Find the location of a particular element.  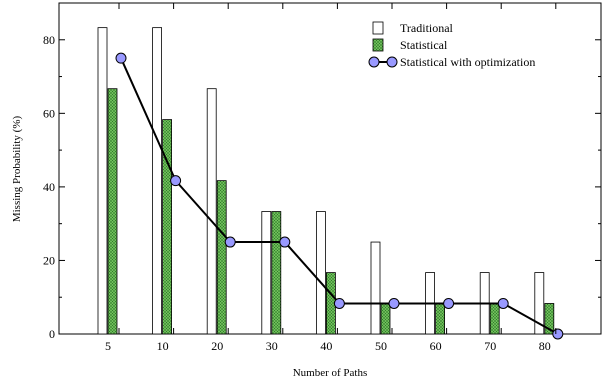

legend-swatch-statistical is located at coordinates (378, 45).